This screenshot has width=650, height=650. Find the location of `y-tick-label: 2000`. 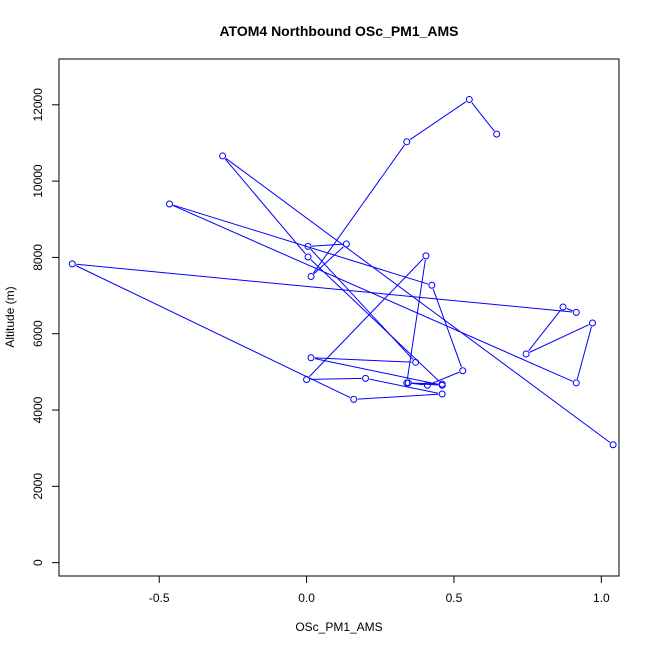

y-tick-label: 2000 is located at coordinates (38, 486).